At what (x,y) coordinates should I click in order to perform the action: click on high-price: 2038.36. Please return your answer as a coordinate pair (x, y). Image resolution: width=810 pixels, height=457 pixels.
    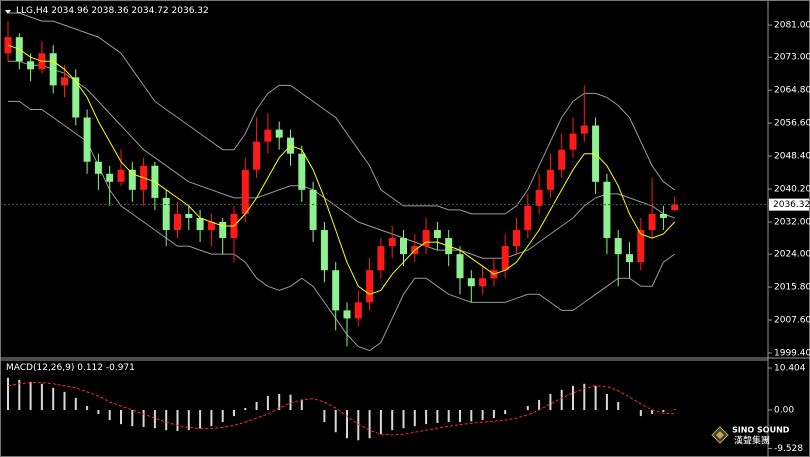
    Looking at the image, I should click on (110, 11).